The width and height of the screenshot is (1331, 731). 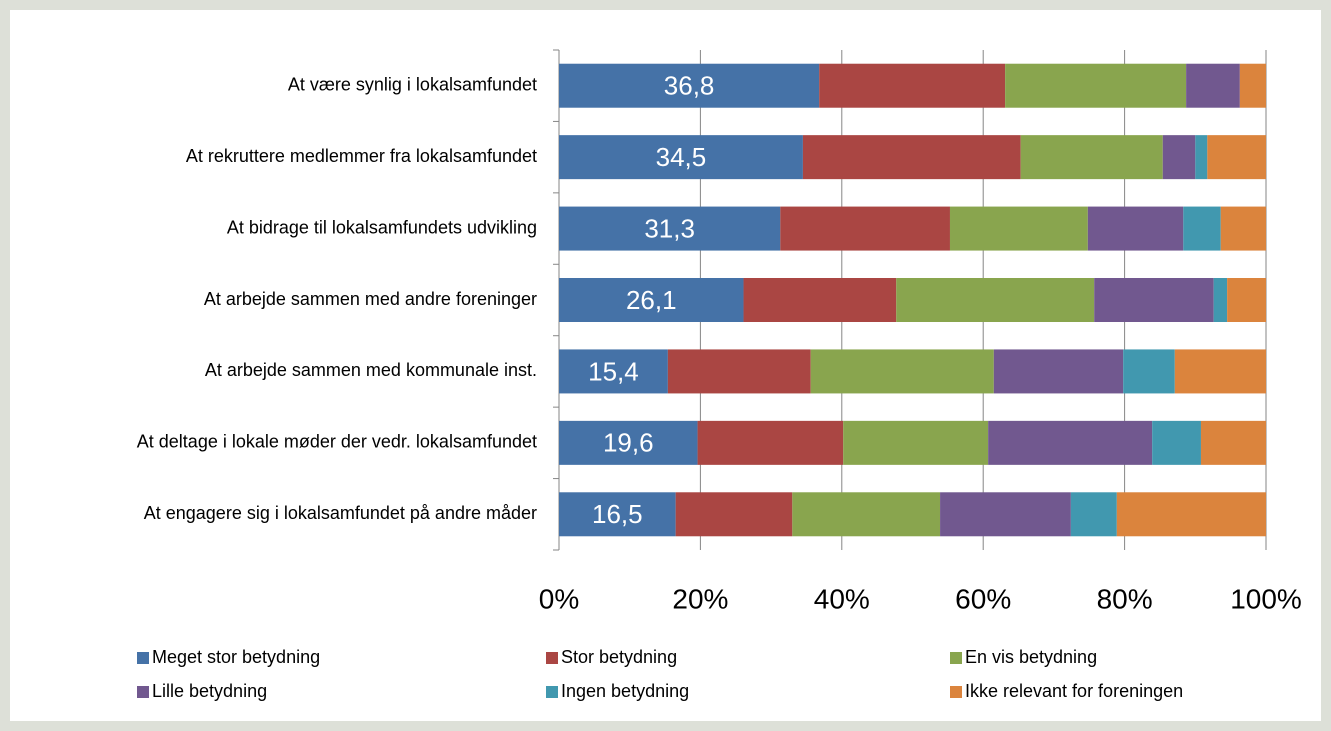 What do you see at coordinates (625, 691) in the screenshot?
I see `legend-label: Ingen betydning` at bounding box center [625, 691].